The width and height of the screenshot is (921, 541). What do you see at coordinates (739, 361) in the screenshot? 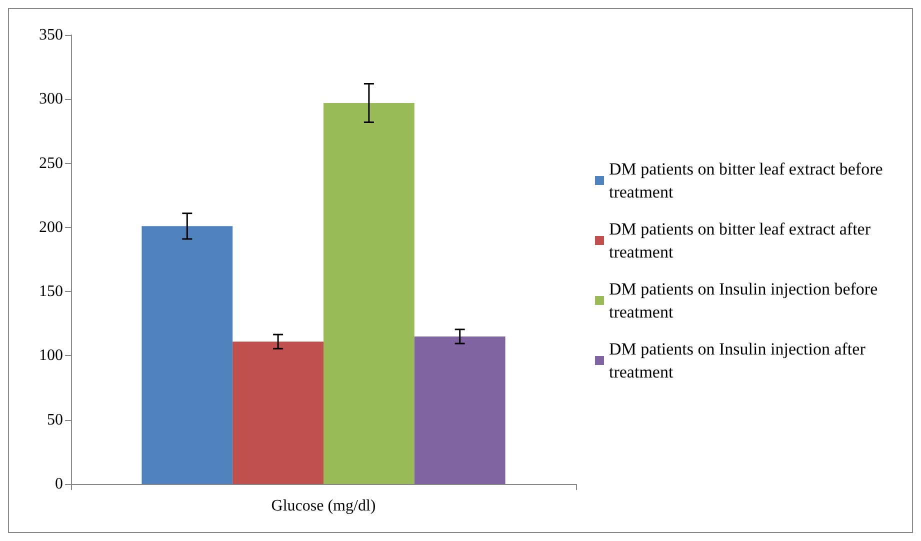
I see `legend-label: DM patients on Insulin injection after treatment` at bounding box center [739, 361].